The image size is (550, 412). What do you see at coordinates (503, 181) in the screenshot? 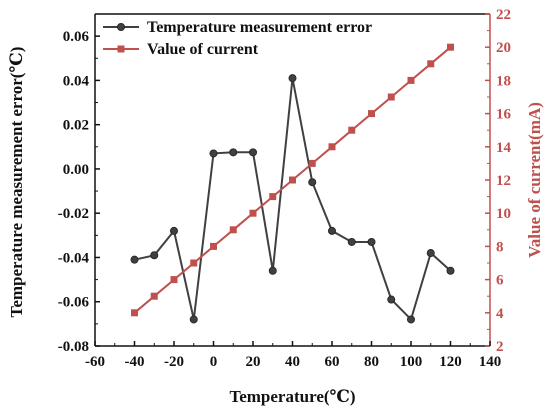
I see `right-y-tick-label: 12` at bounding box center [503, 181].